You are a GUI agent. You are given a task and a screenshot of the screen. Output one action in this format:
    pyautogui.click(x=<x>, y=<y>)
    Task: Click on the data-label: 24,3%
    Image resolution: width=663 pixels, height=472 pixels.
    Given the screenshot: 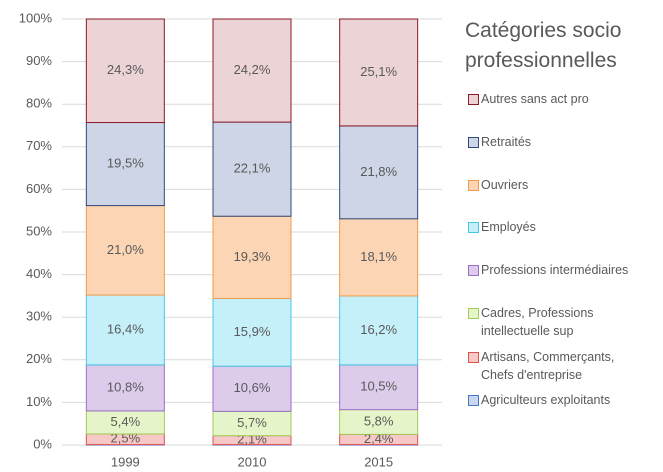 What is the action you would take?
    pyautogui.click(x=125, y=69)
    